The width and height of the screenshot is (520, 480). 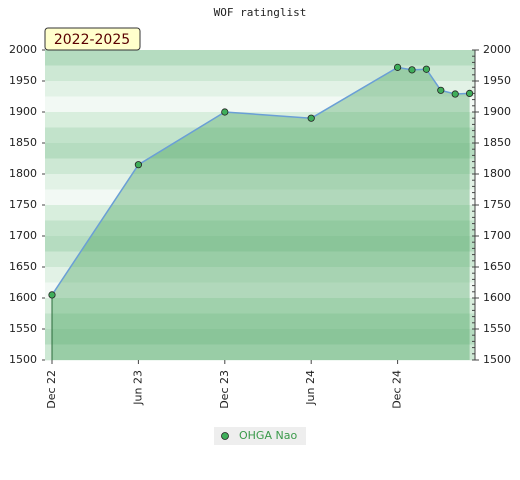 What do you see at coordinates (23, 111) in the screenshot?
I see `y-tick-label: 1900` at bounding box center [23, 111].